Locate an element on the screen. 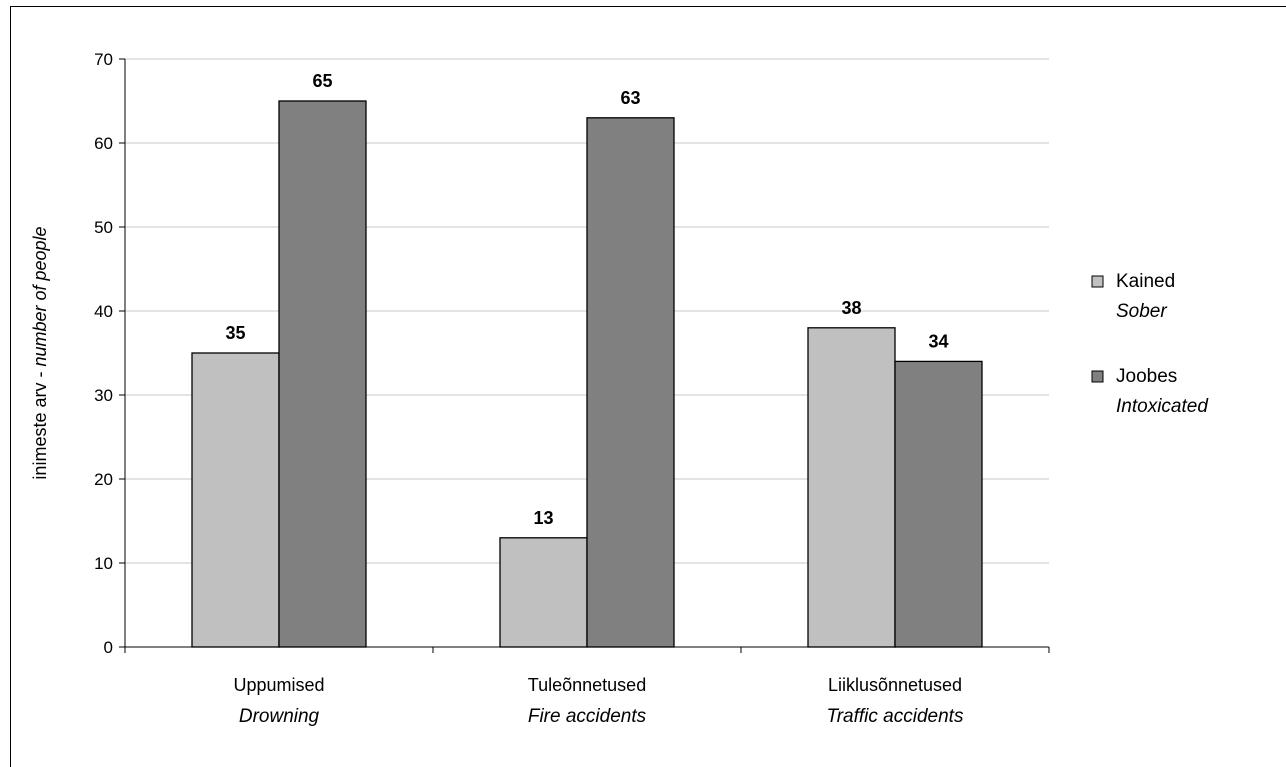 This screenshot has height=767, width=1286. data-label: 35 is located at coordinates (235, 333).